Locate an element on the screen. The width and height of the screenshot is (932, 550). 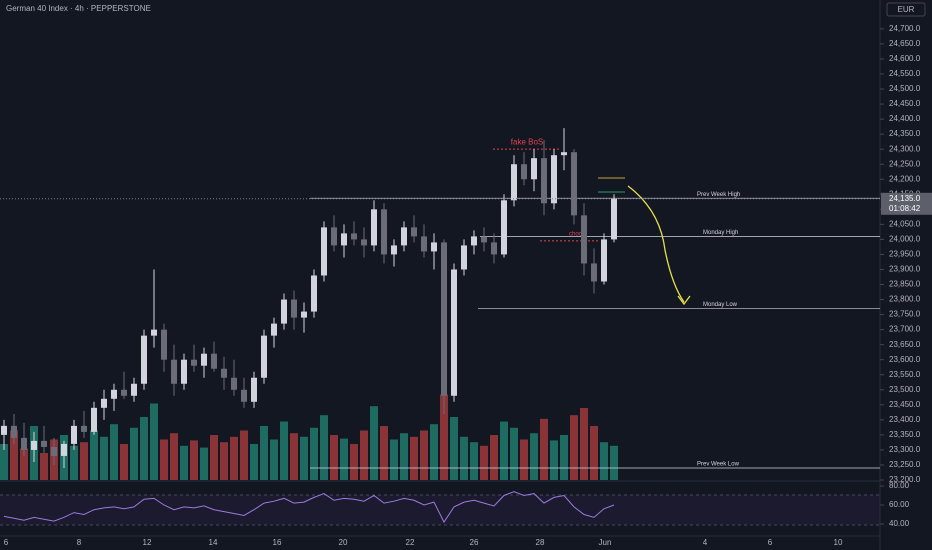
y-tick-label: 24,050.0 is located at coordinates (905, 223).